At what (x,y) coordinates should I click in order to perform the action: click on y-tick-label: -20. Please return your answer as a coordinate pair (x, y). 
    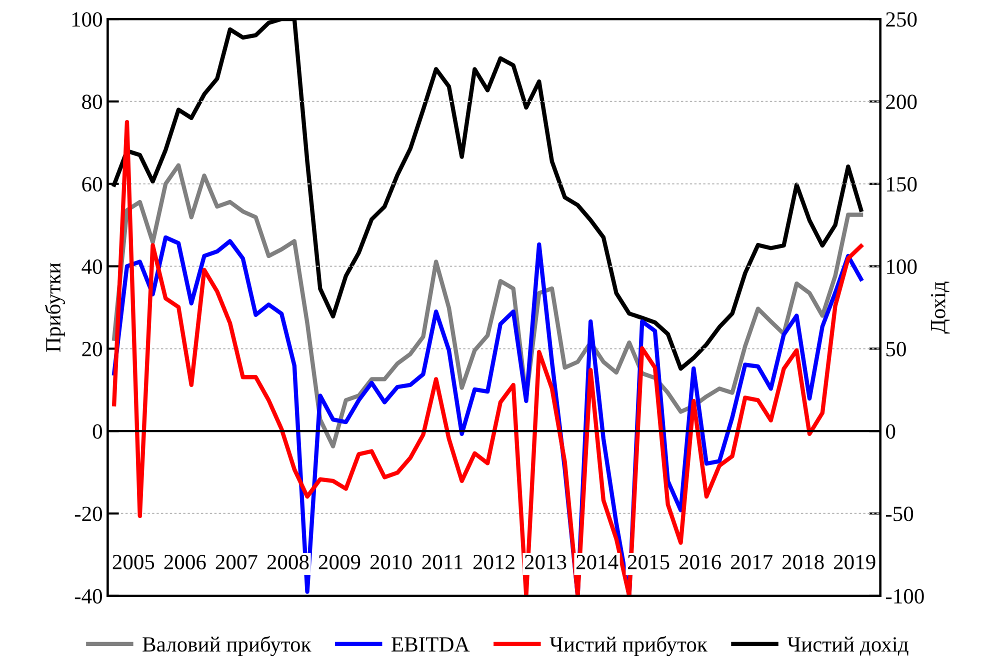
    Looking at the image, I should click on (88, 514).